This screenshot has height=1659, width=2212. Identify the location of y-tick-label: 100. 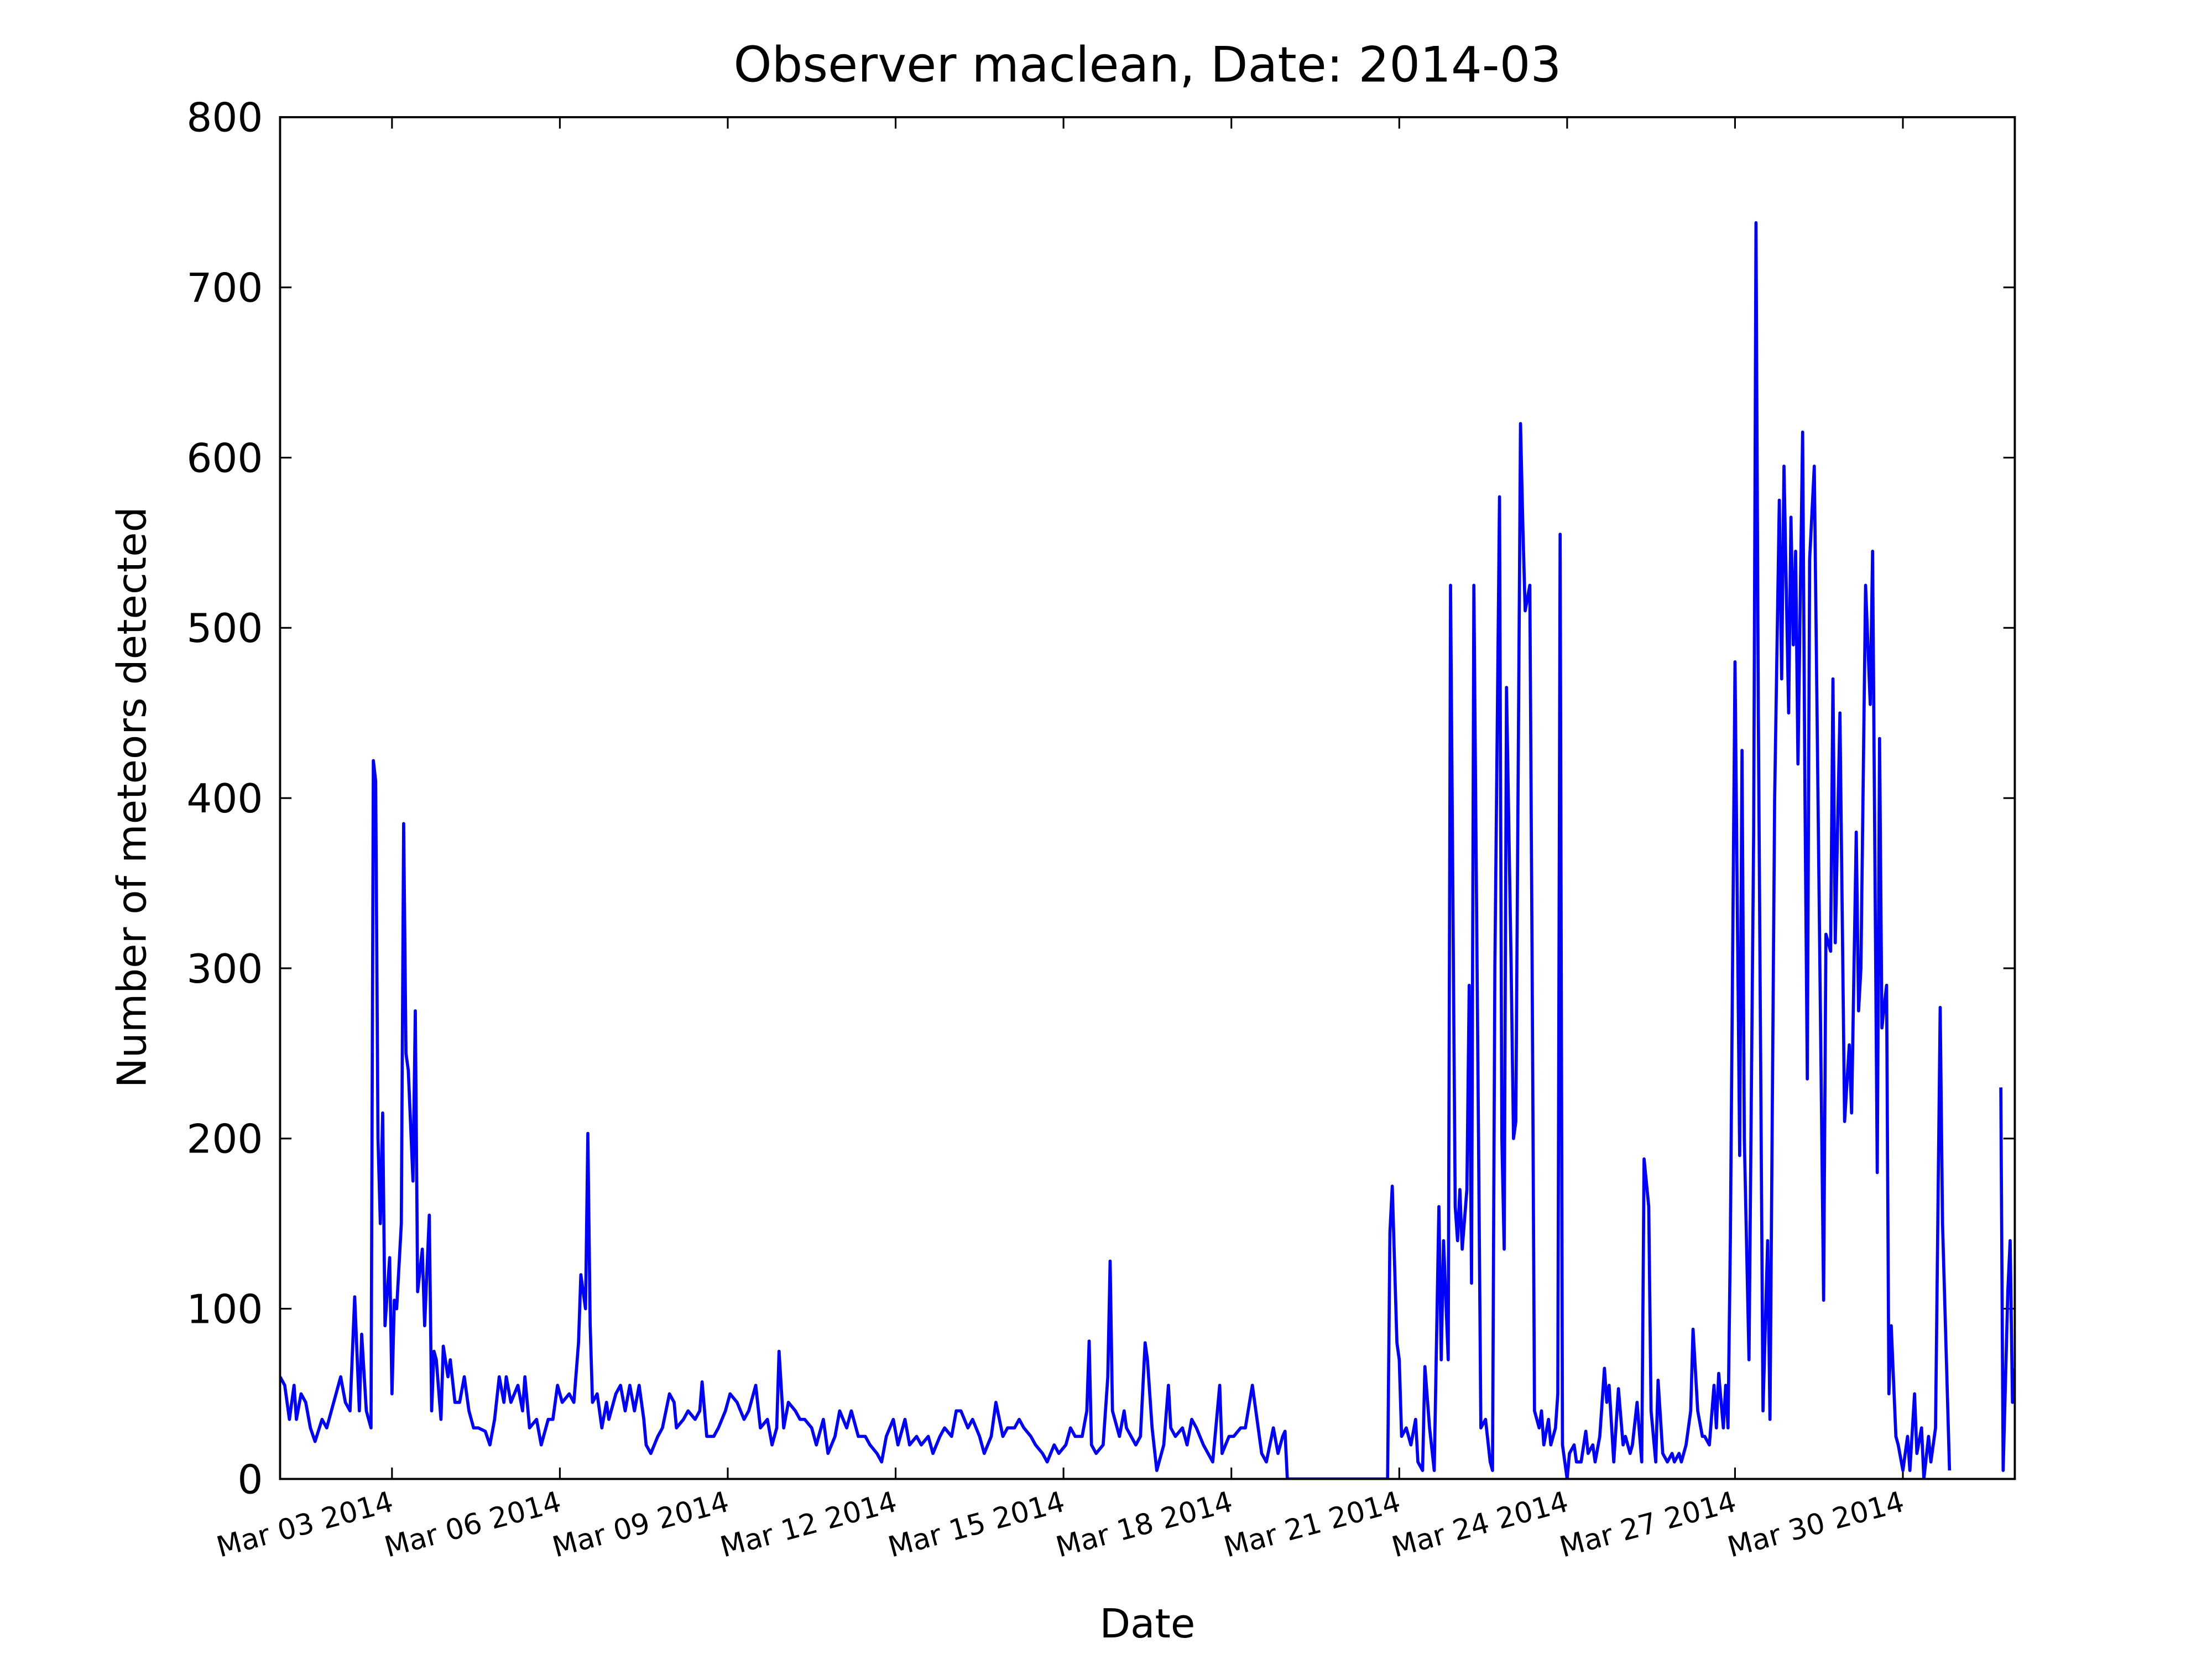
(225, 1310).